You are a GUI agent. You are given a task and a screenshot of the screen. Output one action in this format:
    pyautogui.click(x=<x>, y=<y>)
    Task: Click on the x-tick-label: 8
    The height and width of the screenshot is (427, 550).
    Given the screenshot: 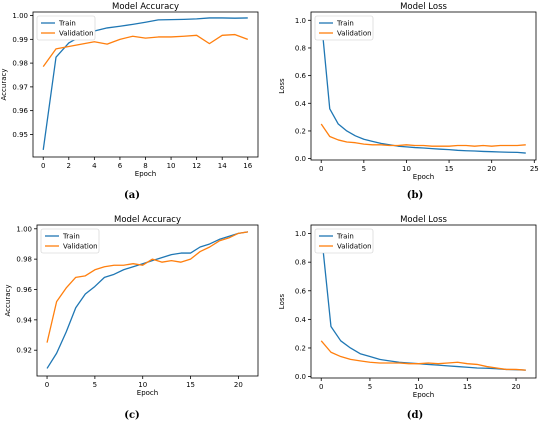 What is the action you would take?
    pyautogui.click(x=145, y=166)
    